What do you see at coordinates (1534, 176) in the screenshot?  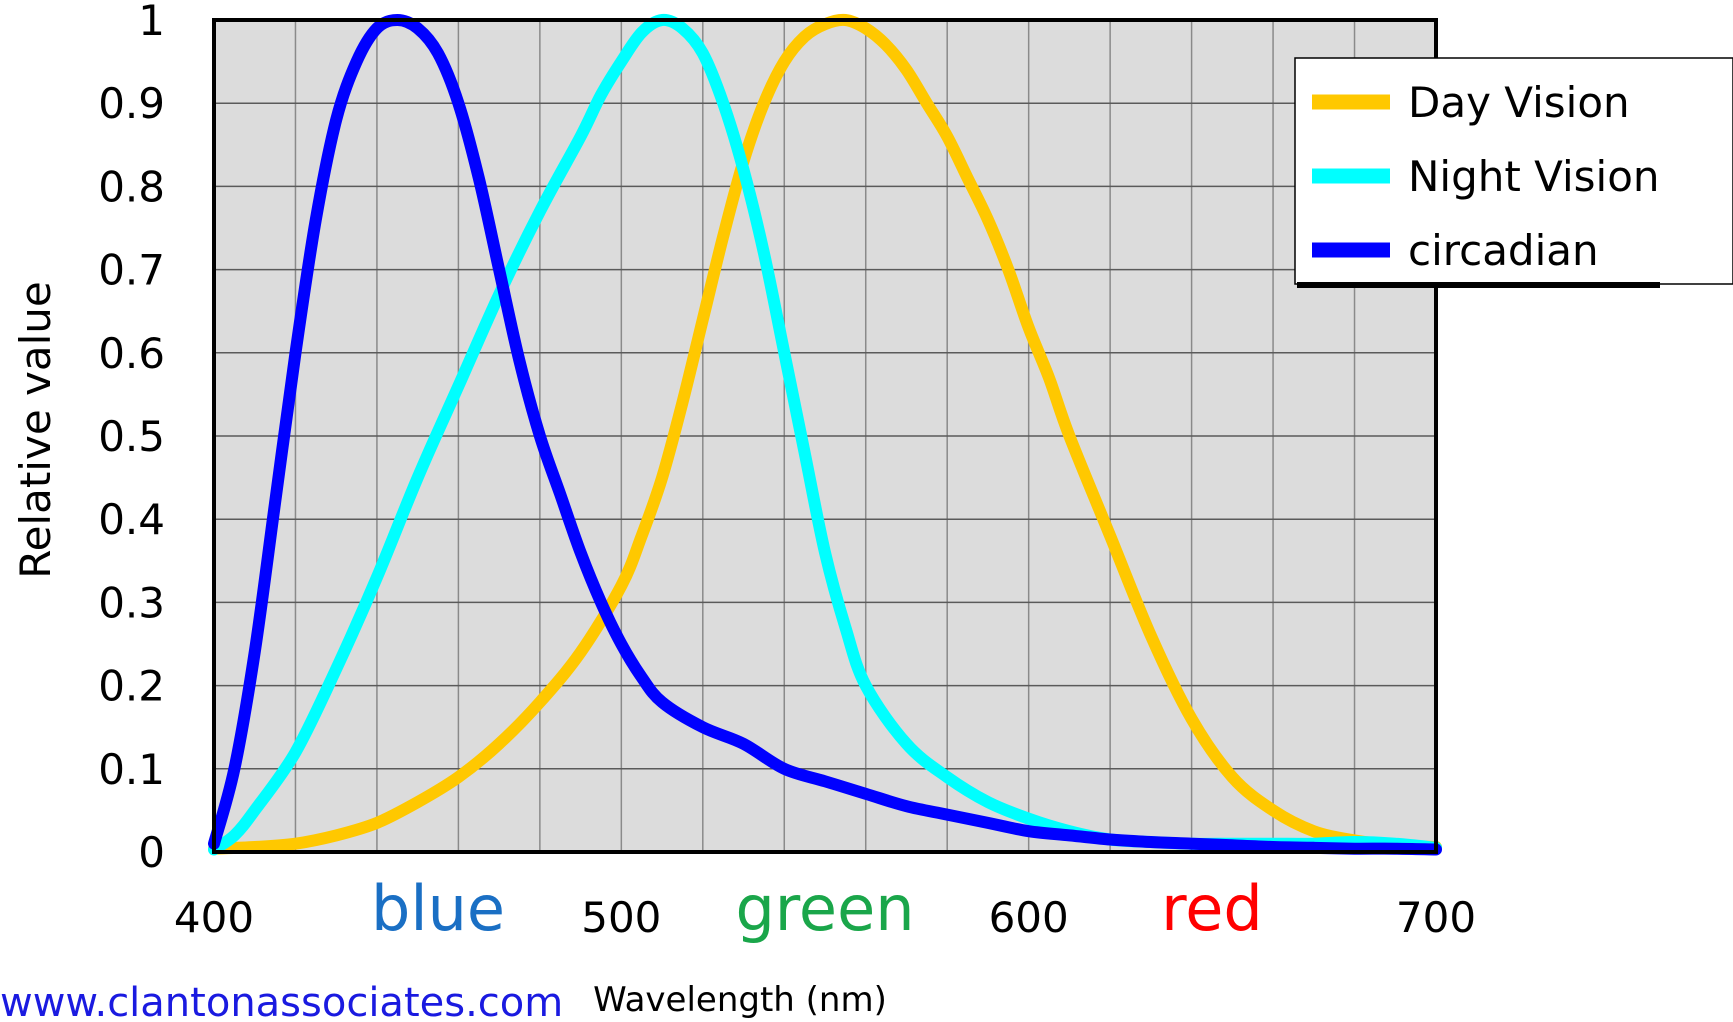 I see `legend-label: Night Vision` at bounding box center [1534, 176].